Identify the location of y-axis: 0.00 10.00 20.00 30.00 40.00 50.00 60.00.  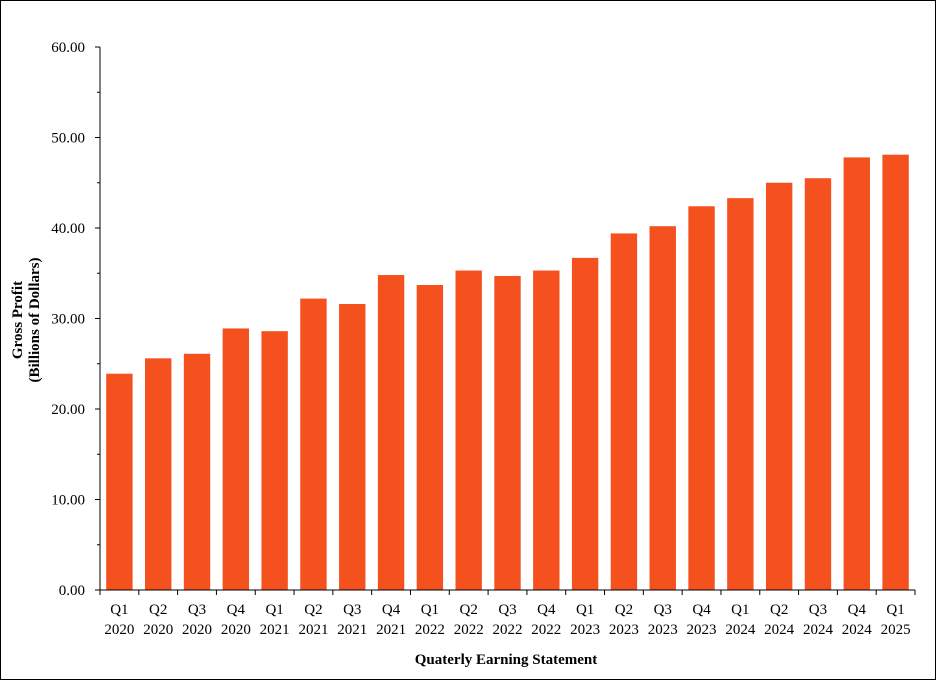
(76, 319).